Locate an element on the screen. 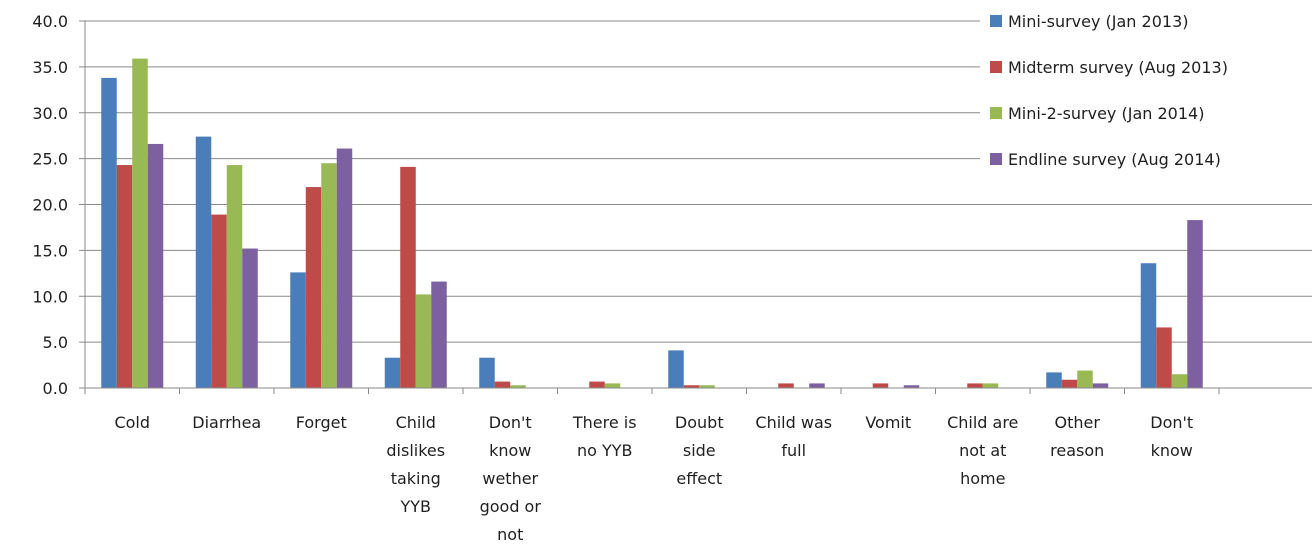 The image size is (1312, 555). x-tick-label: Vomit is located at coordinates (888, 422).